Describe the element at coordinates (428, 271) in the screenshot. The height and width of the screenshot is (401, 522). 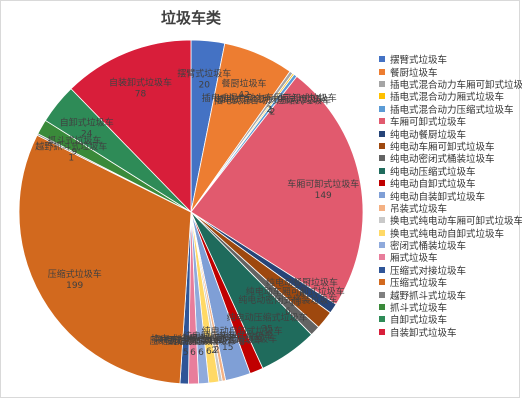
I see `legend-label: 压缩式对接垃圾车` at that location.